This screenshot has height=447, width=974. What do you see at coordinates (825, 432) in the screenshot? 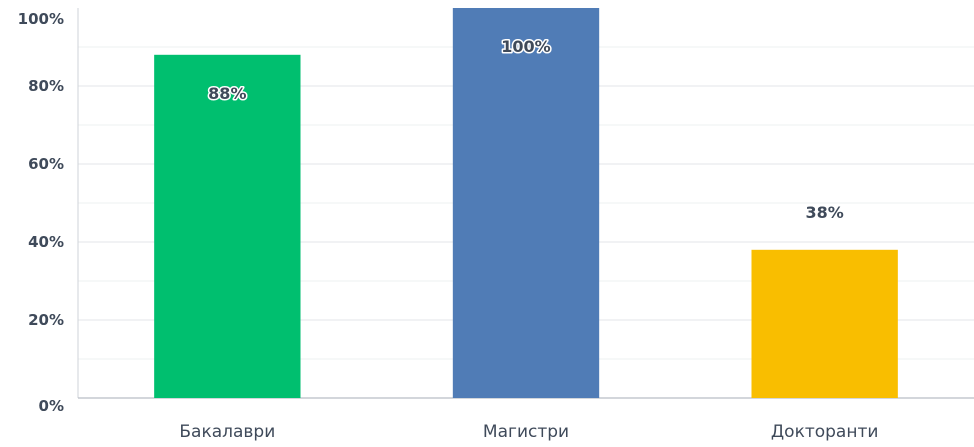
I see `x-tick-label: Докторанти` at bounding box center [825, 432].